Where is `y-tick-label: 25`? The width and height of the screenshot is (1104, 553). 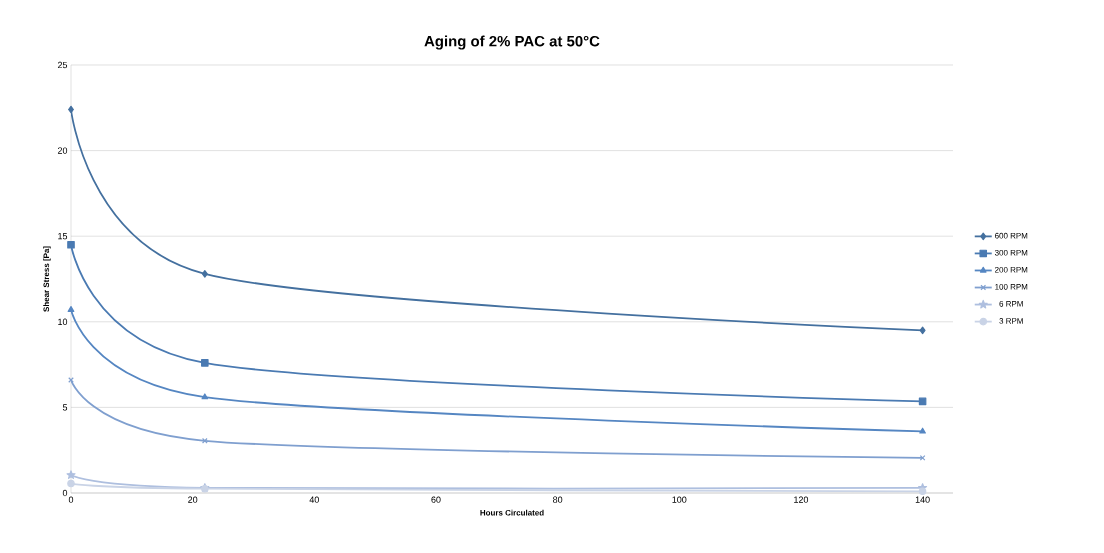
y-tick-label: 25 is located at coordinates (62, 65).